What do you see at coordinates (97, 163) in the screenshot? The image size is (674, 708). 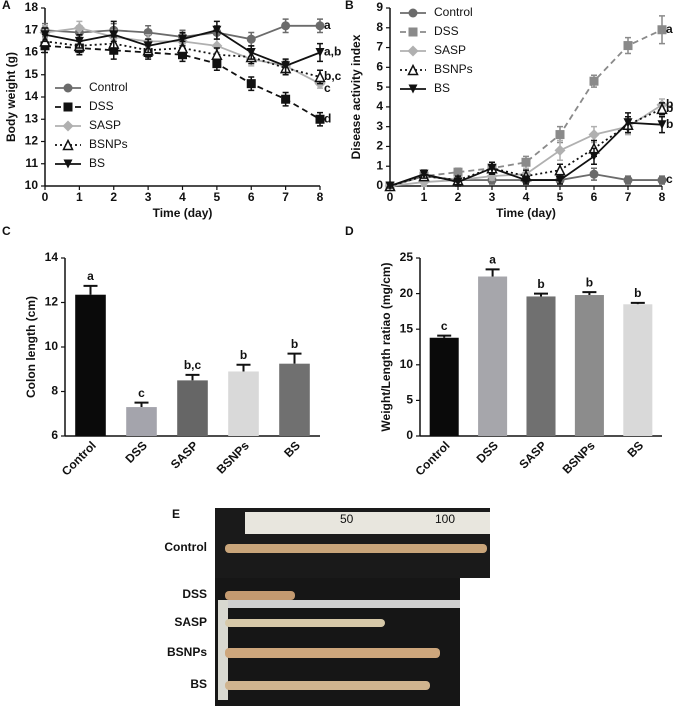 I see `legend-label: BS` at bounding box center [97, 163].